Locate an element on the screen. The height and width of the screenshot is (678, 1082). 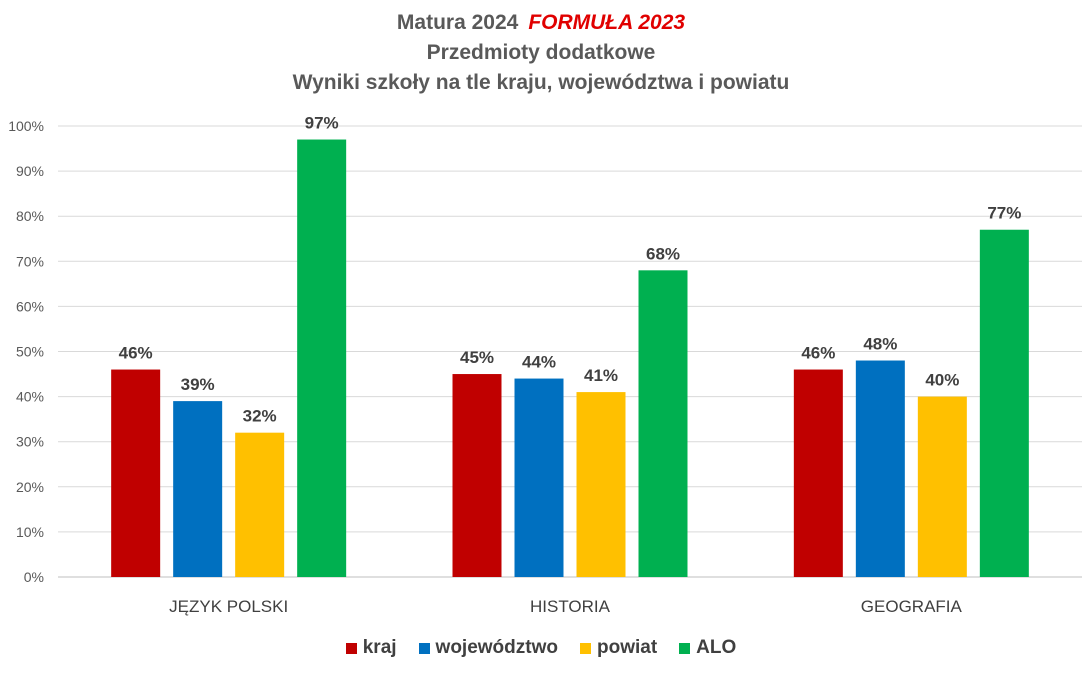
y-tick-label: 0% is located at coordinates (34, 577).